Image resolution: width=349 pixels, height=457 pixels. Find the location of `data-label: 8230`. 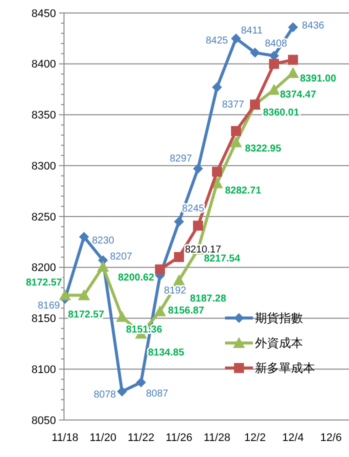

data-label: 8230 is located at coordinates (103, 241).